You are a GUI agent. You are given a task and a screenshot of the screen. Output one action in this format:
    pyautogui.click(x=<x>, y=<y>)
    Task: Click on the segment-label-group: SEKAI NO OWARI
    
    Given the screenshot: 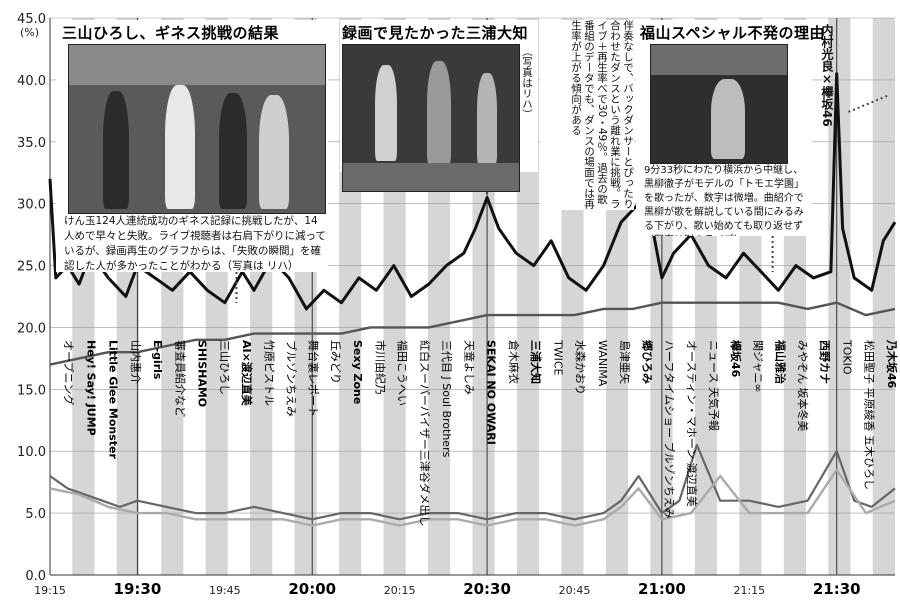 What is the action you would take?
    pyautogui.click(x=491, y=392)
    